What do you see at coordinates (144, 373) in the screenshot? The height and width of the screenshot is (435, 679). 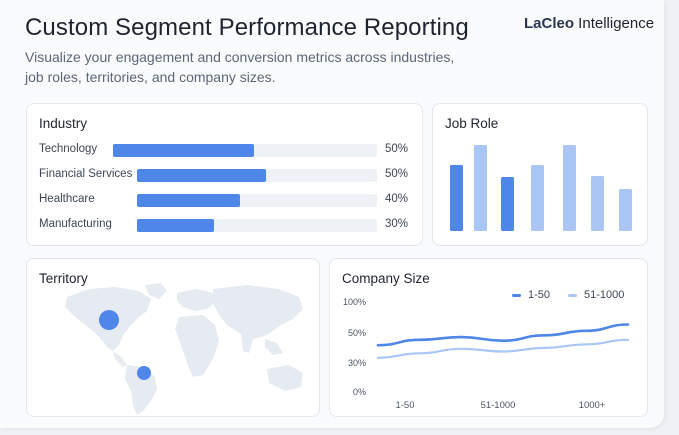 I see `south-america-marker` at bounding box center [144, 373].